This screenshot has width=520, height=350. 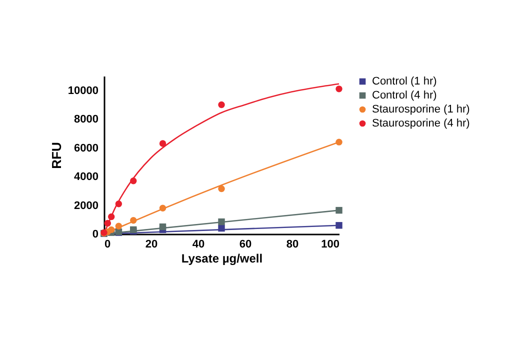 I want to click on x-tick-label: 20, so click(x=151, y=244).